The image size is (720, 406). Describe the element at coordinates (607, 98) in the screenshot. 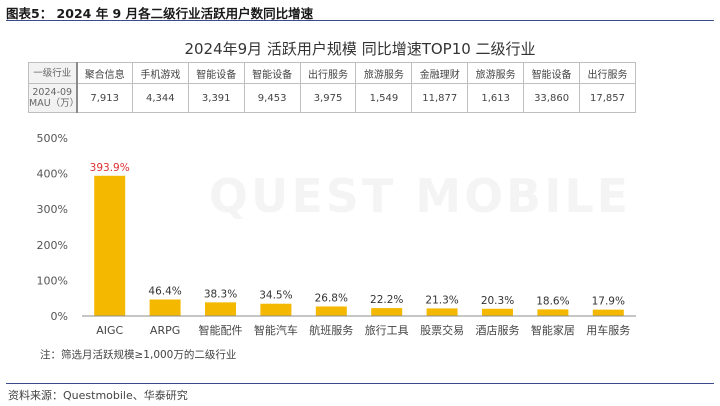

I see `mau-cell: 17,857` at that location.